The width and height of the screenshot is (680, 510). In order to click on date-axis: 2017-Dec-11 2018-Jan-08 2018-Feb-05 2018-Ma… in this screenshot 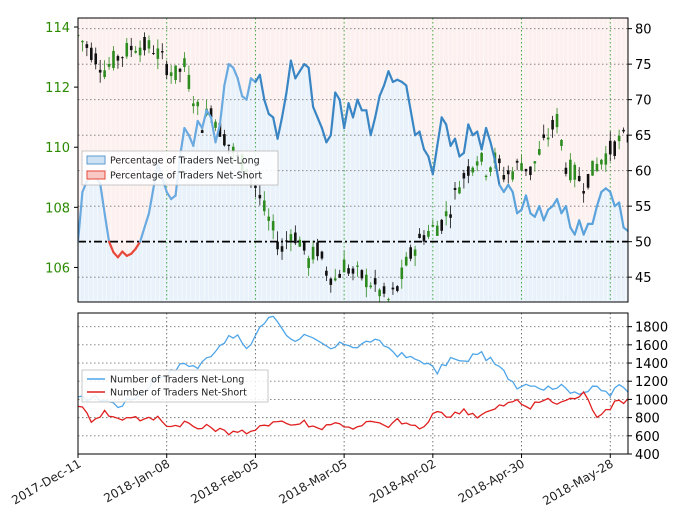, I will do `click(312, 481)`.